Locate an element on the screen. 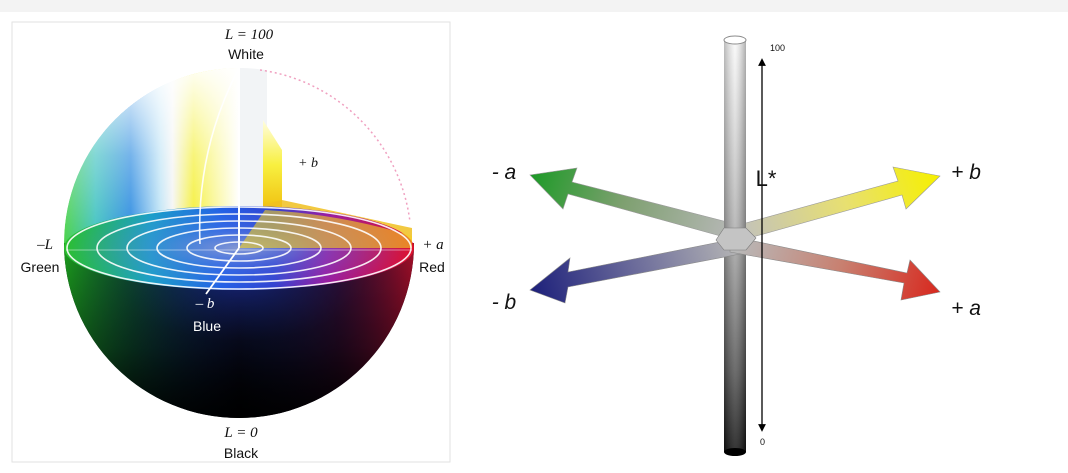  minus-a-label: - a is located at coordinates (504, 172).